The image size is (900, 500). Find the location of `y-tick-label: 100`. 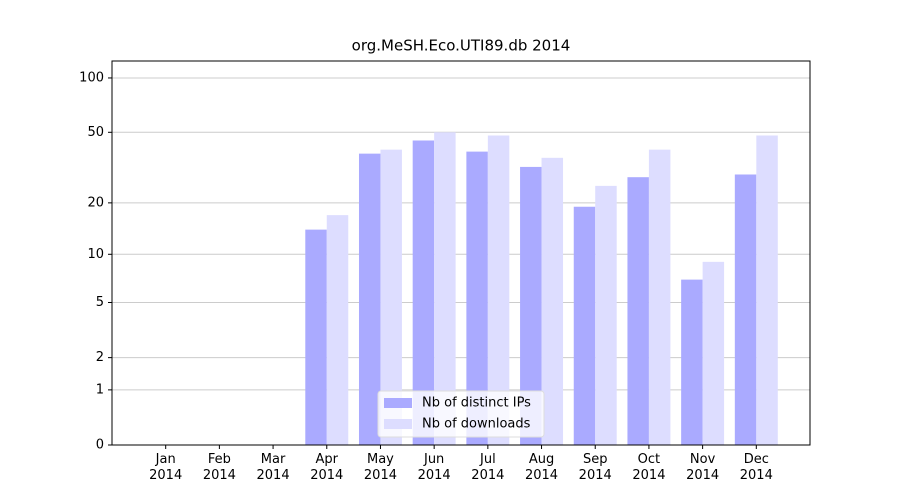

y-tick-label: 100 is located at coordinates (91, 77).